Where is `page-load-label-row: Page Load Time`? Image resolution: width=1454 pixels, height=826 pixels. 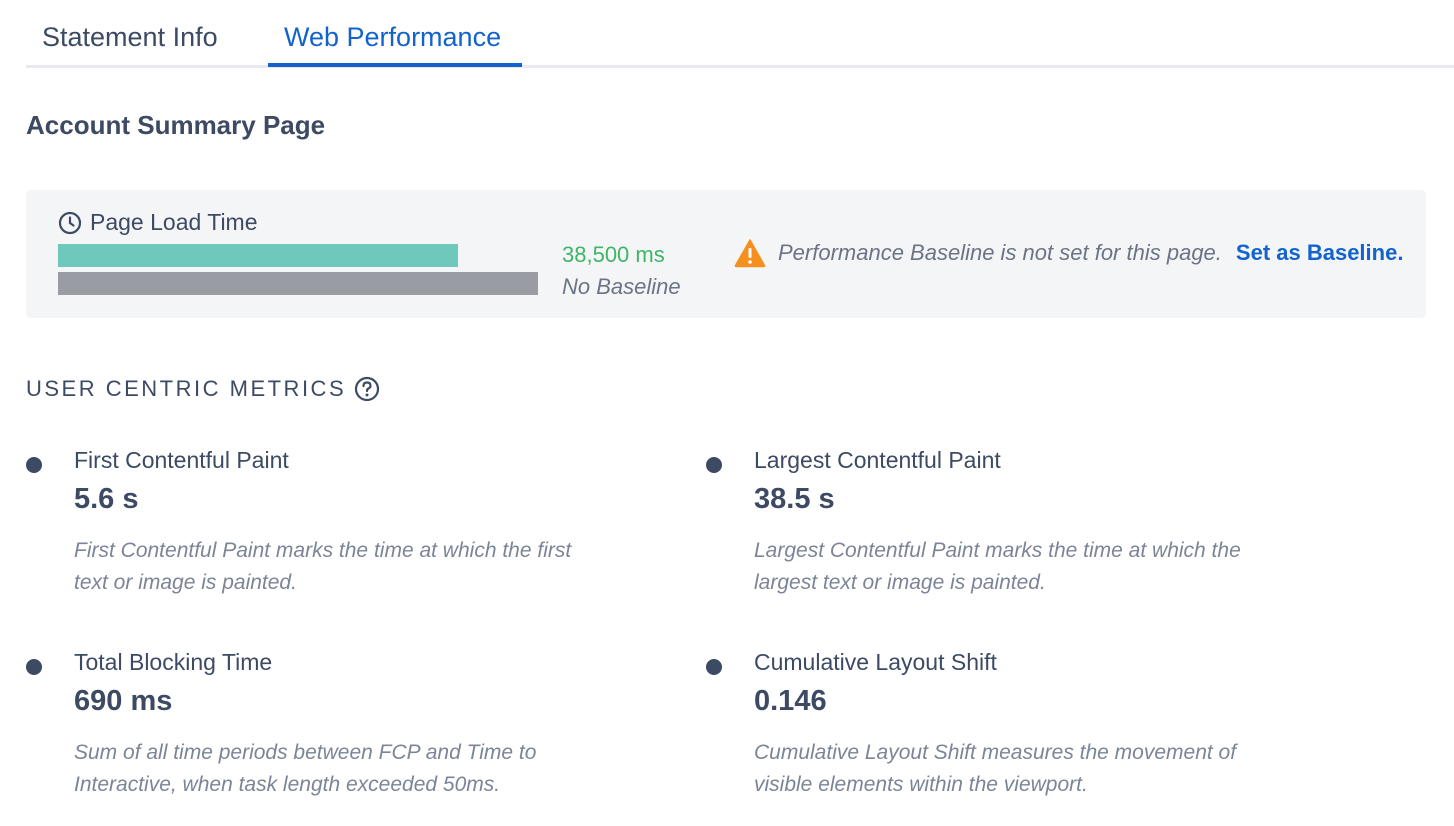
page-load-label-row: Page Load Time is located at coordinates (158, 222).